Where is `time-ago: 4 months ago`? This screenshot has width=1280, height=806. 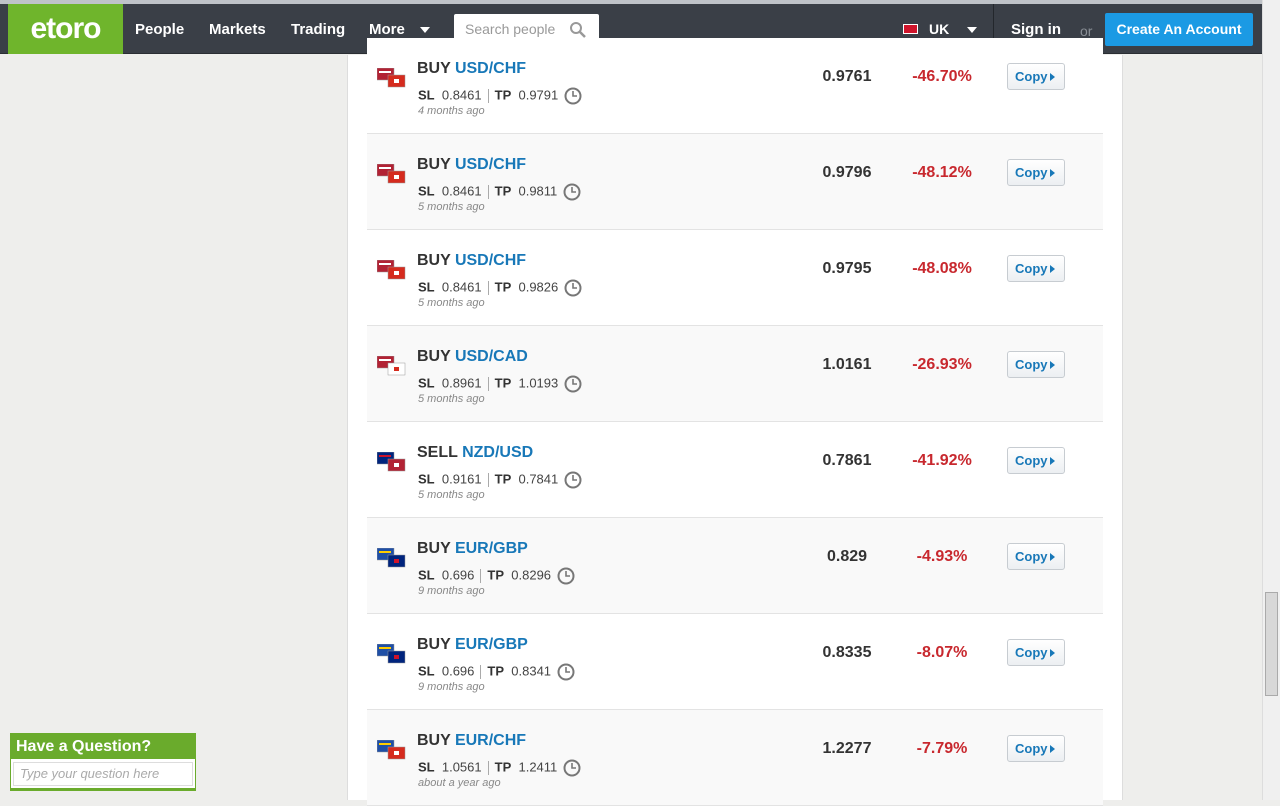 time-ago: 4 months ago is located at coordinates (451, 111).